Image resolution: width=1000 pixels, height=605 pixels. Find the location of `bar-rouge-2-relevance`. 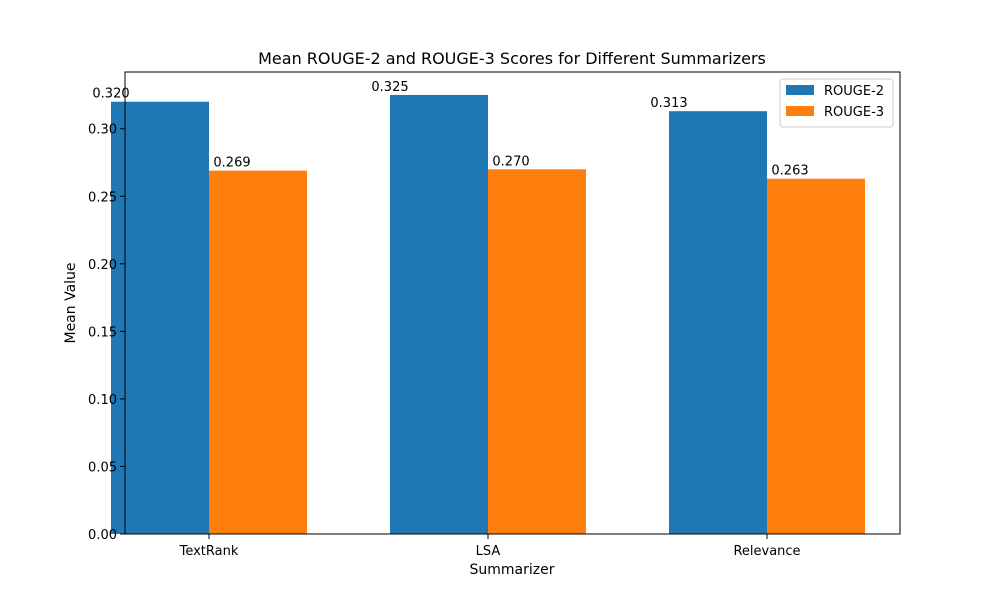

bar-rouge-2-relevance is located at coordinates (718, 322).